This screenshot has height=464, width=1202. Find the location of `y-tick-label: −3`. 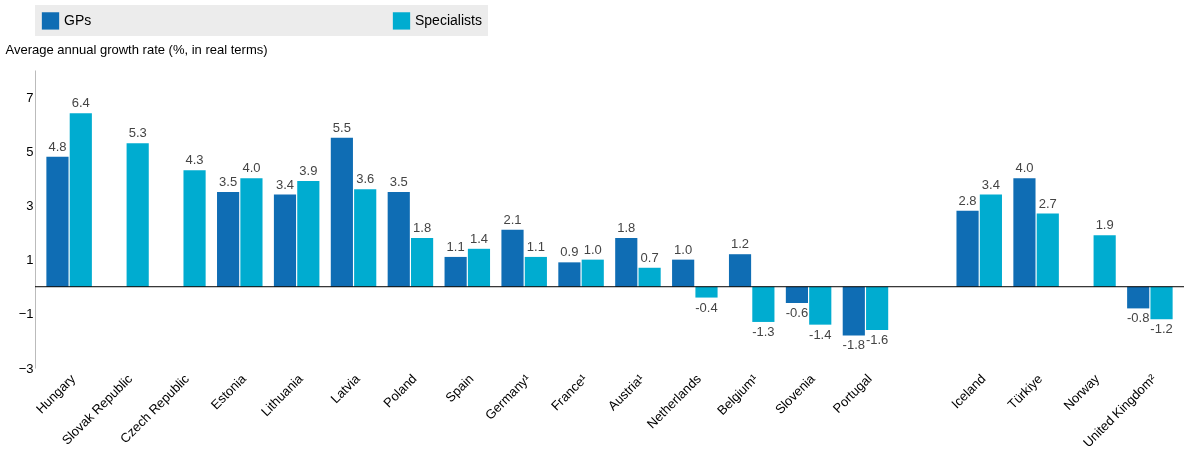

y-tick-label: −3 is located at coordinates (26, 368).